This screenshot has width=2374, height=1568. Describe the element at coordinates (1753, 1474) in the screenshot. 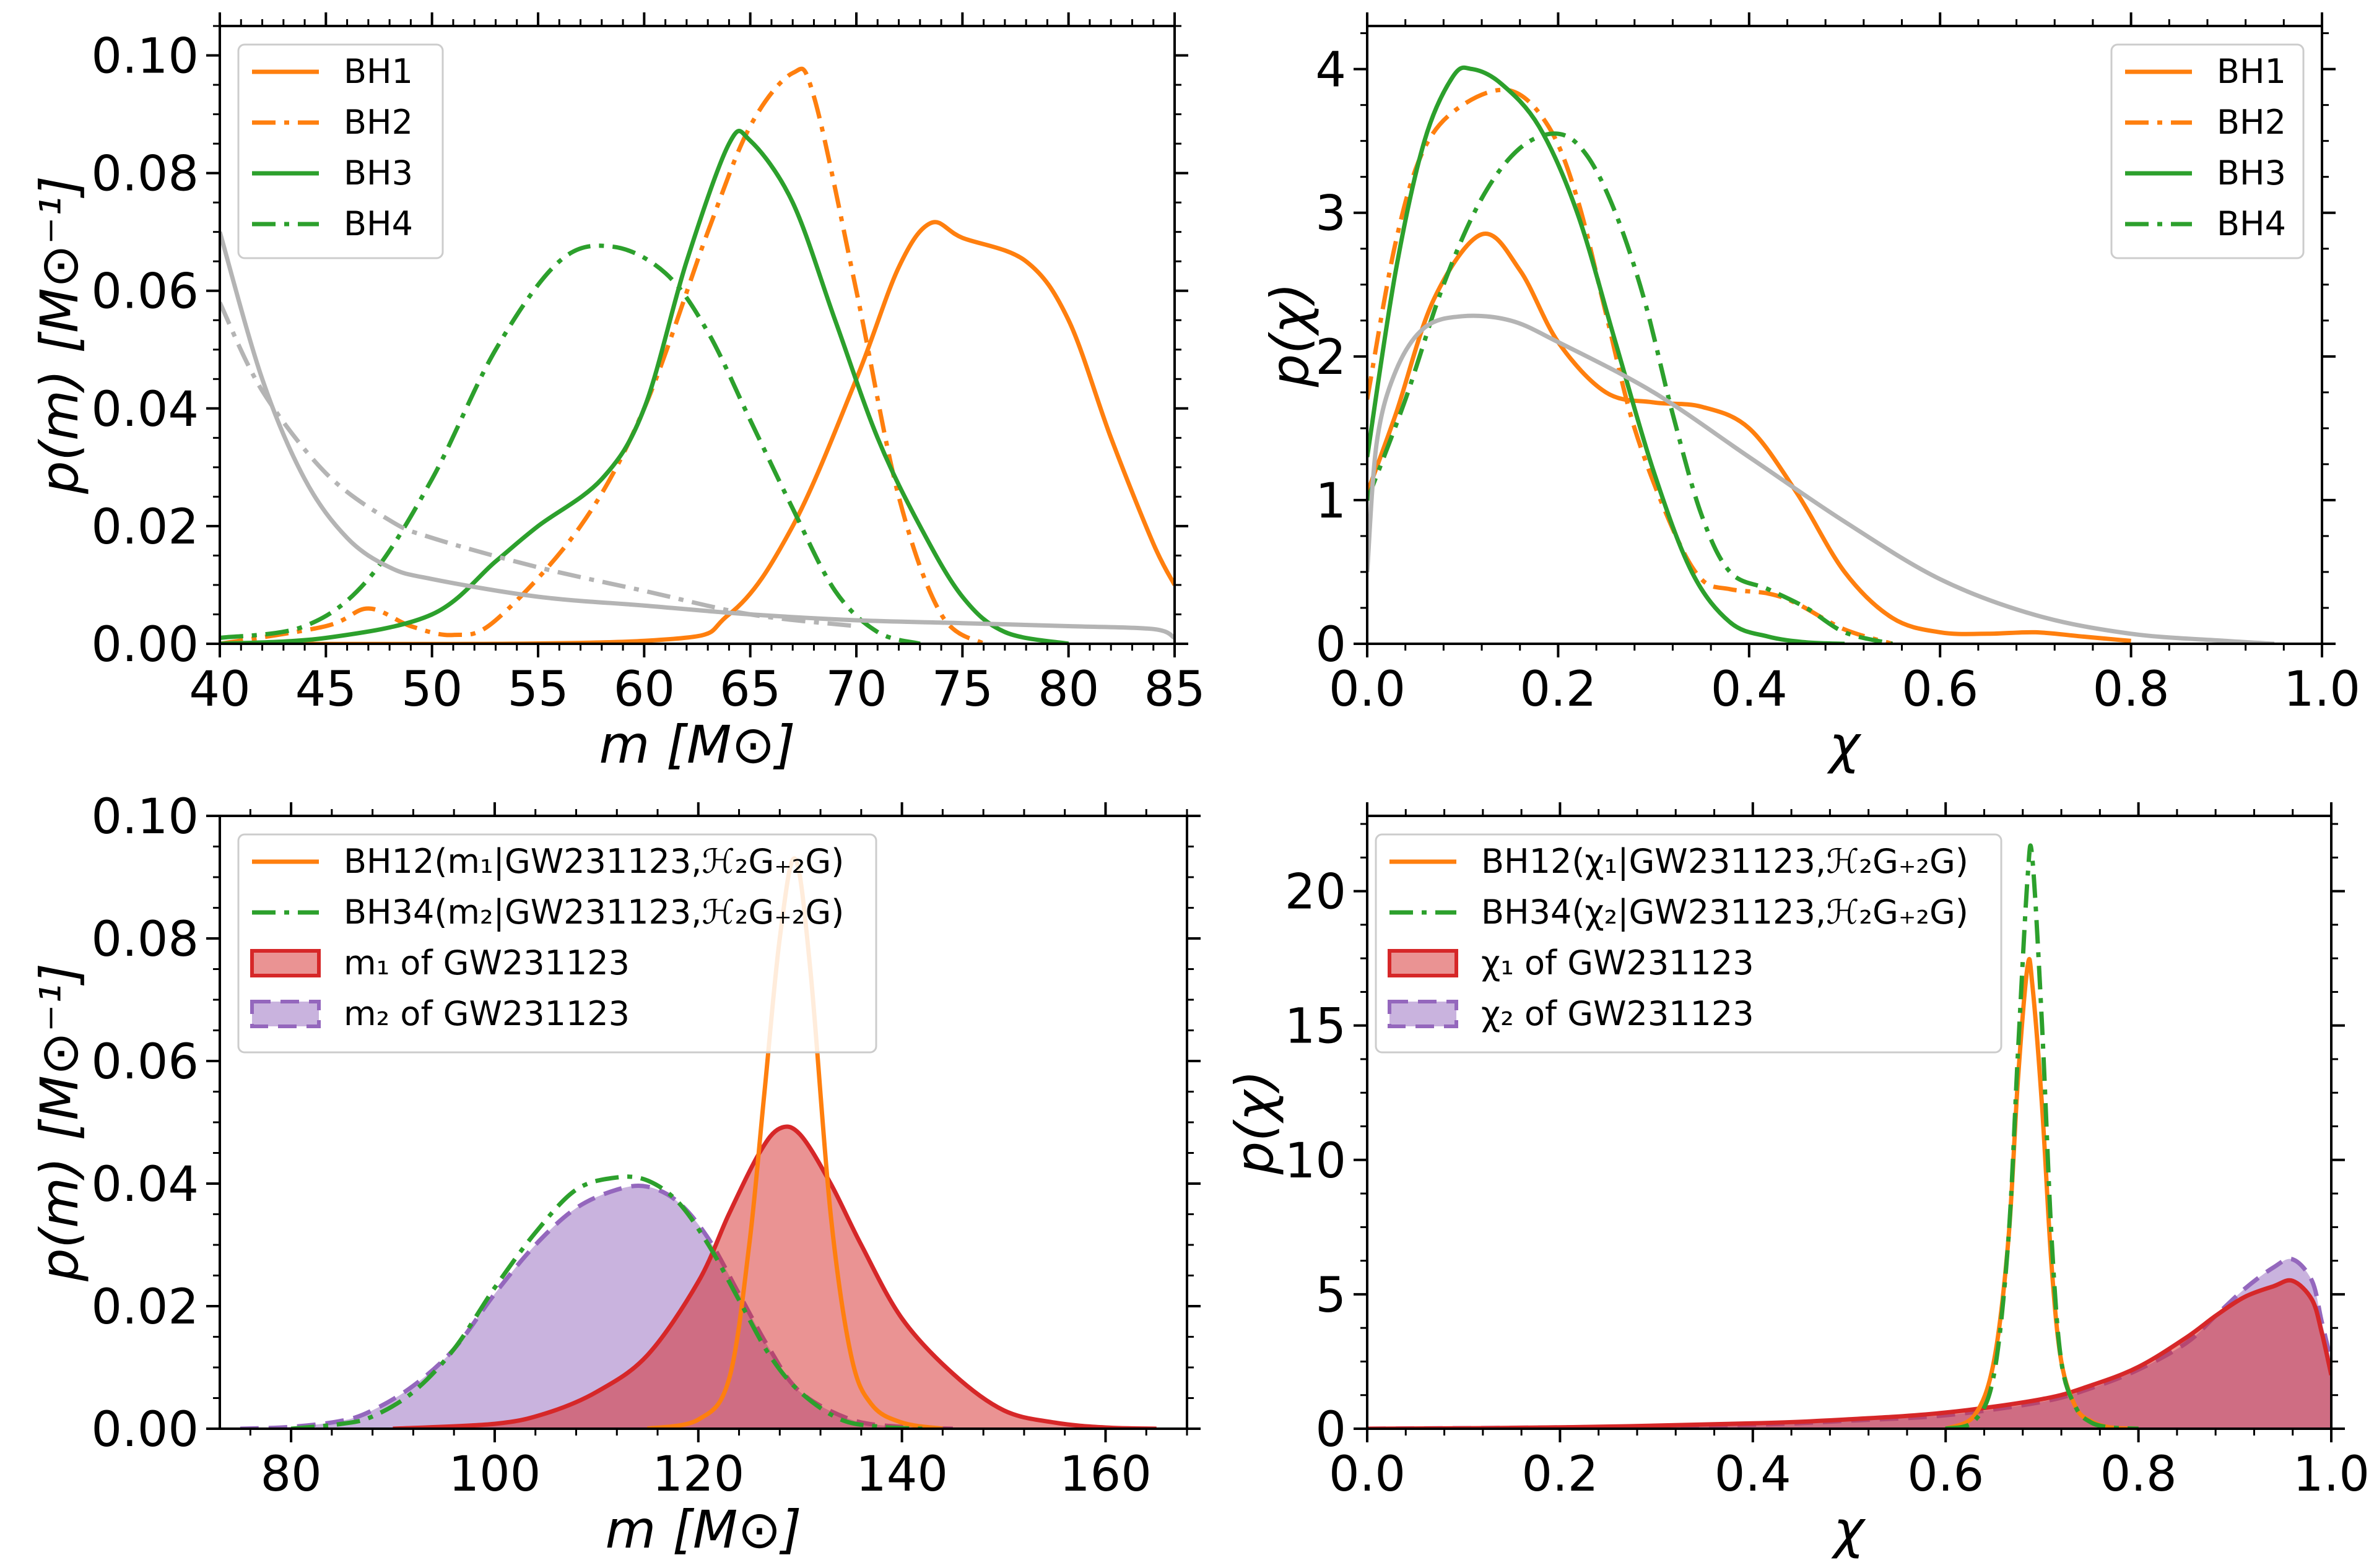

I see `x-tick-label: 0.4` at that location.